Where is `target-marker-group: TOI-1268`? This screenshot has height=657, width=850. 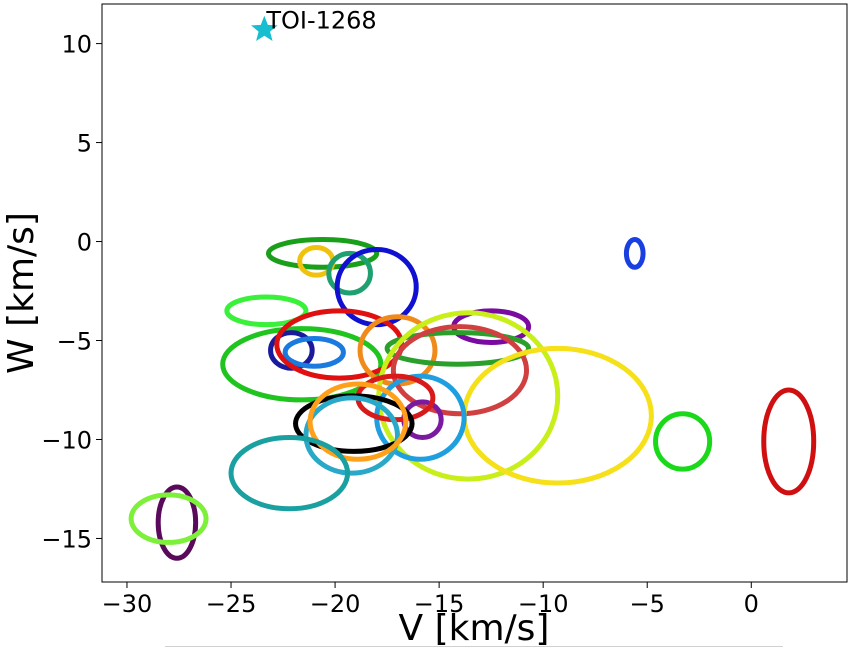 target-marker-group: TOI-1268 is located at coordinates (314, 24).